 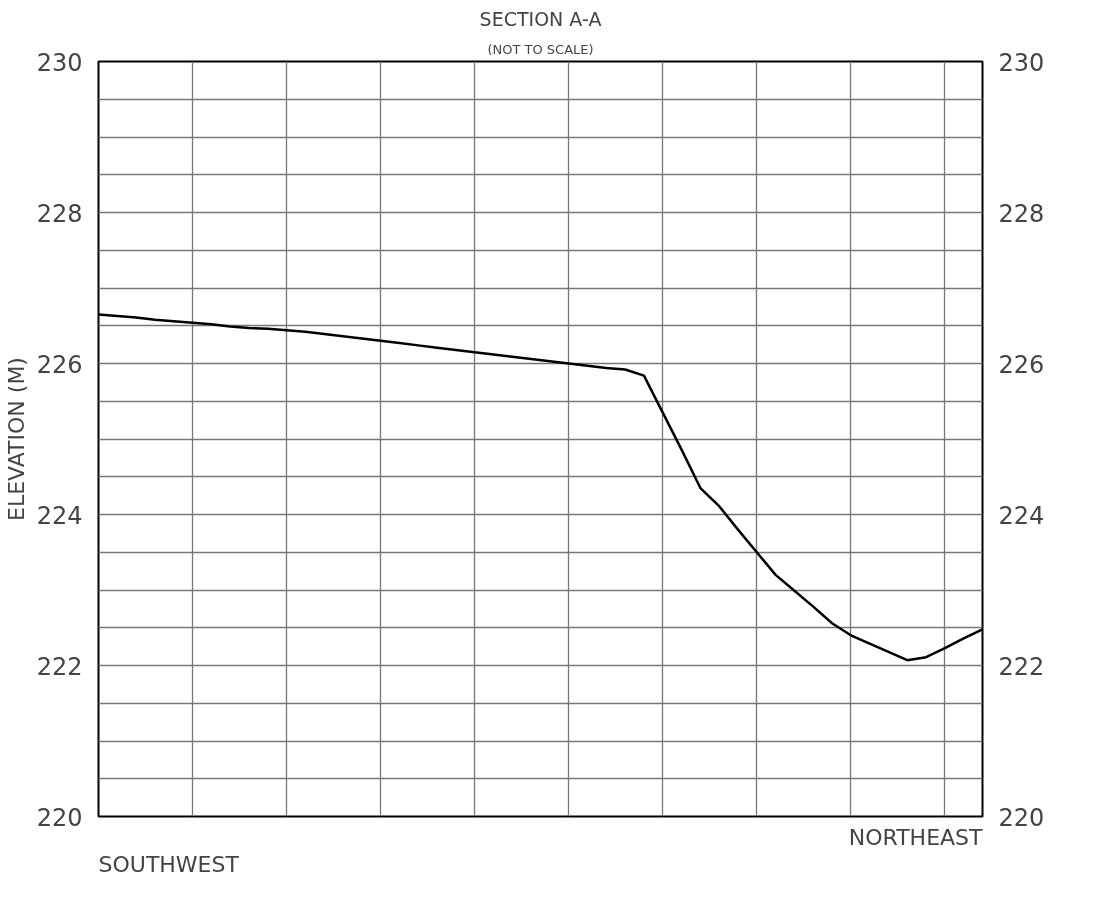 I want to click on y-tick-label: 226, so click(x=59, y=364).